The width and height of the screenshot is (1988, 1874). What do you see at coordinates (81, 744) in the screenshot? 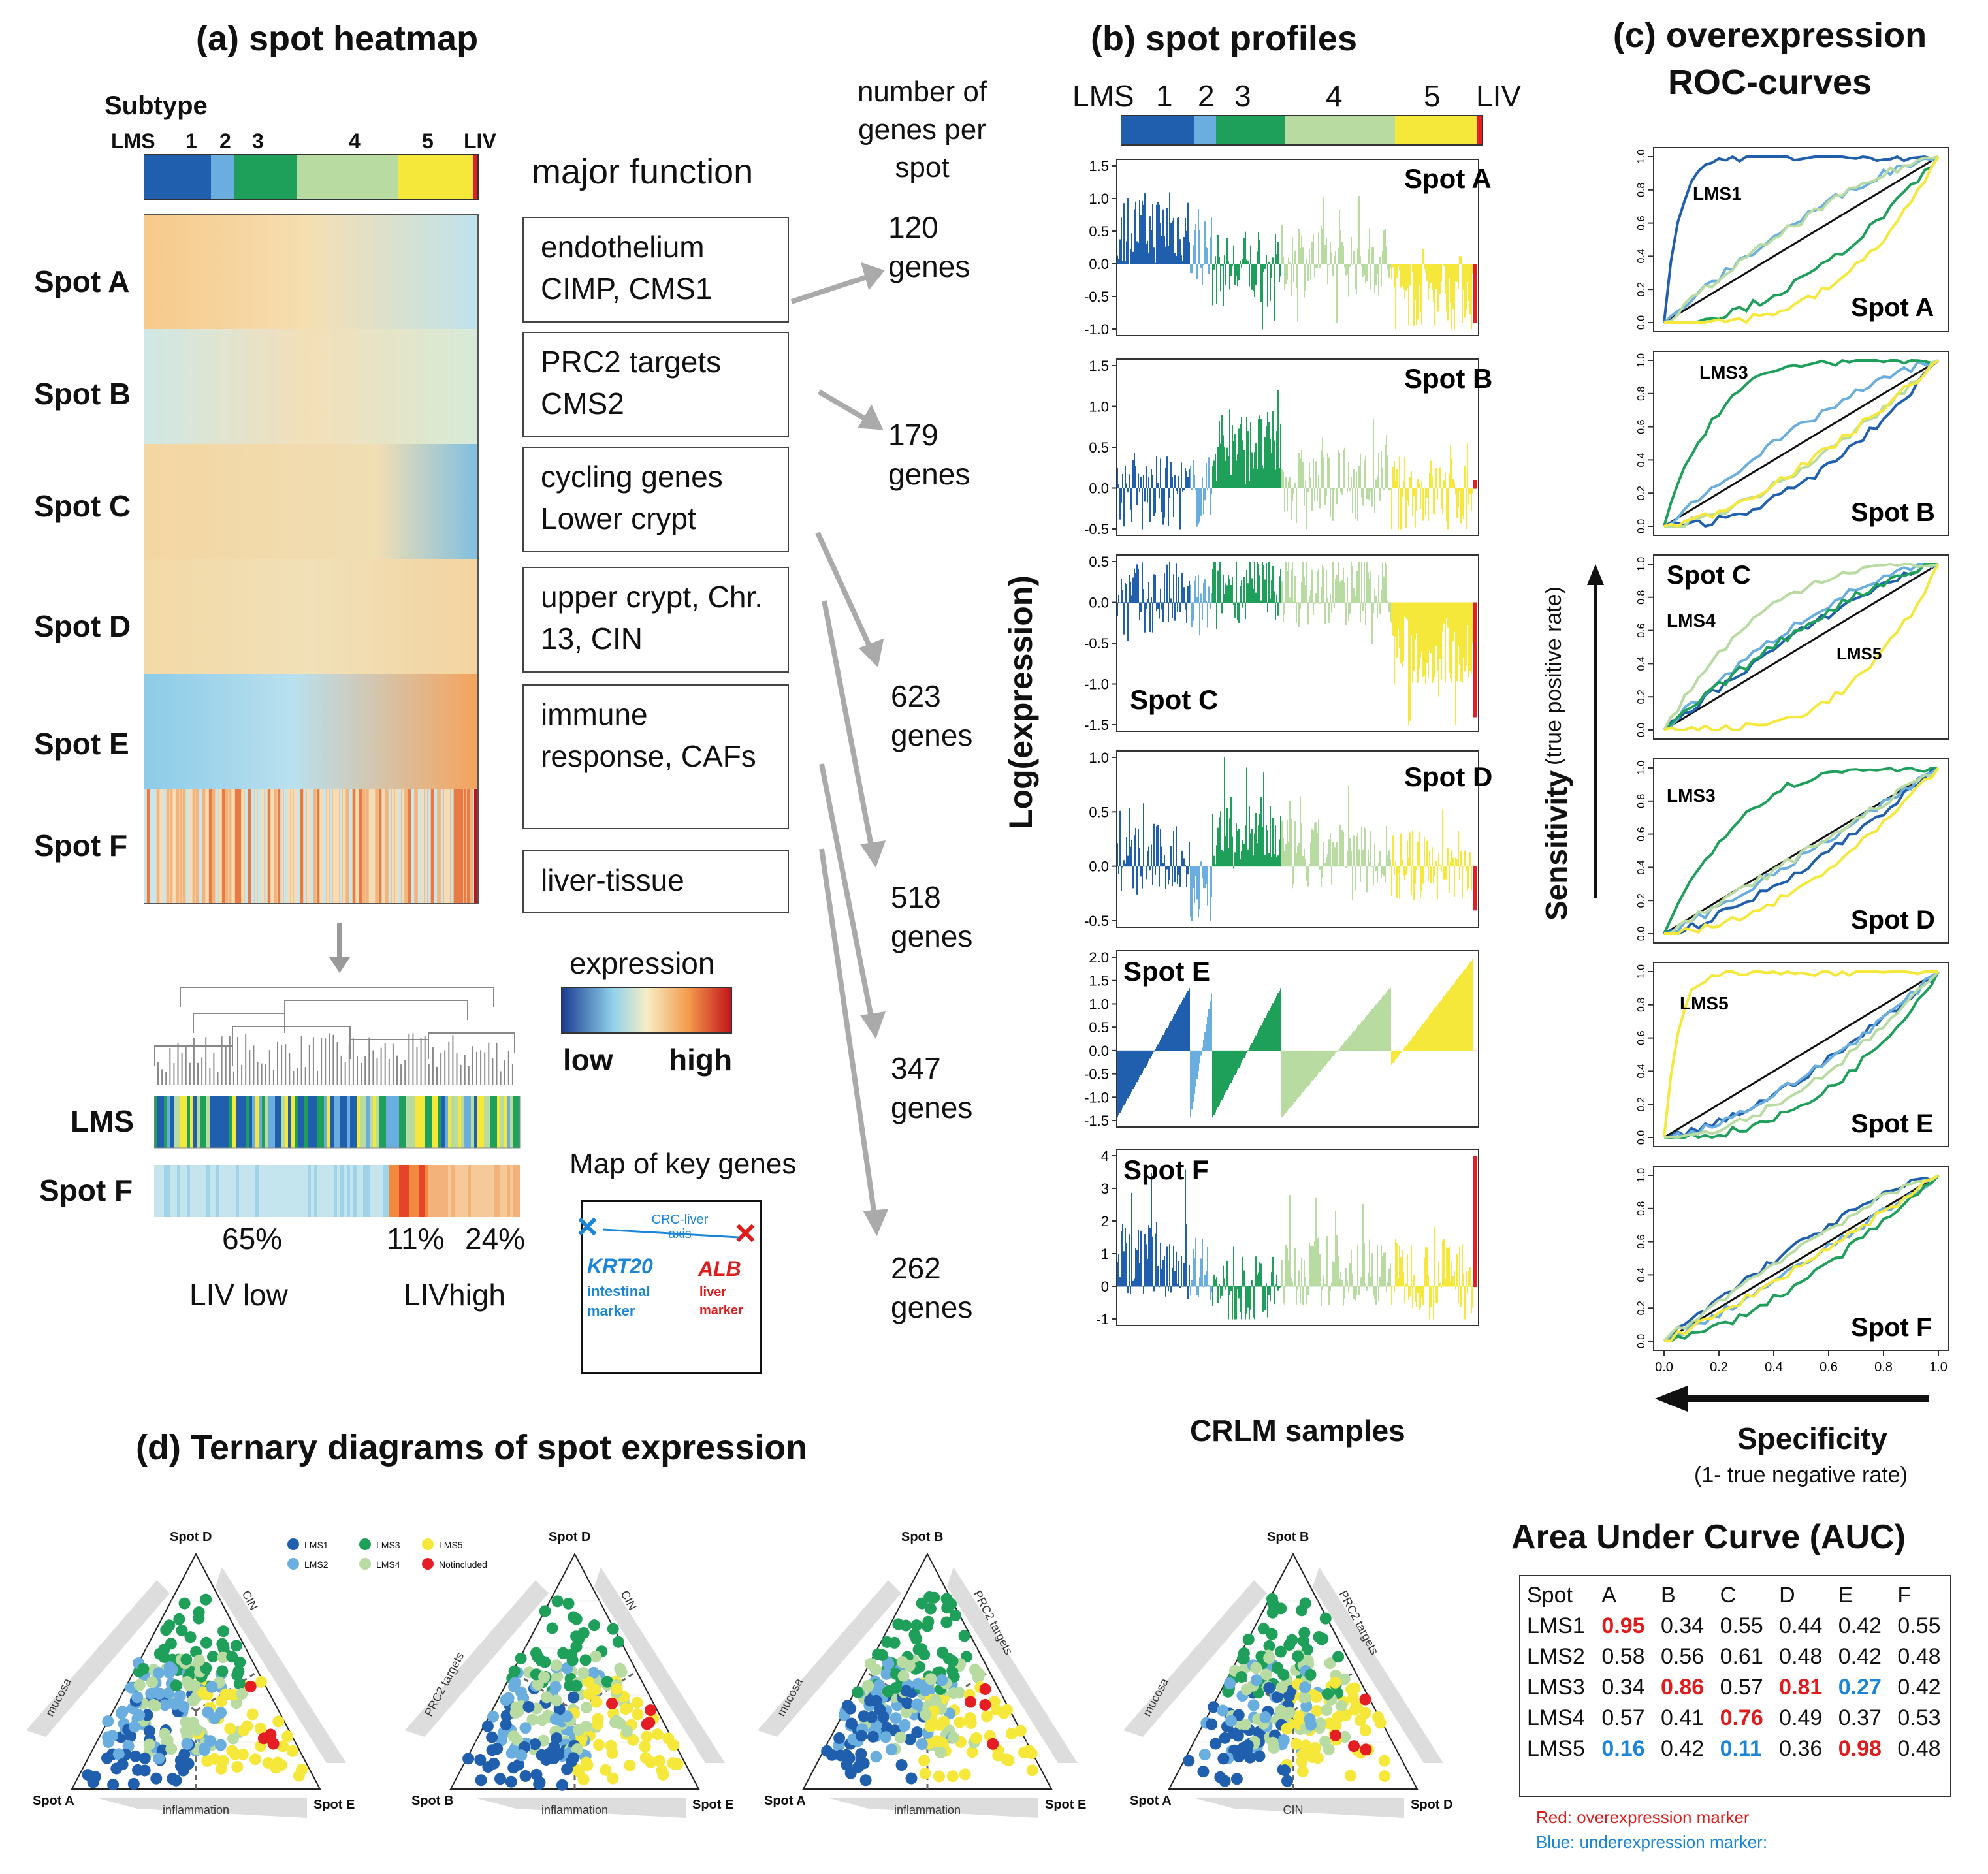
I see `heat-label-e: Spot E` at bounding box center [81, 744].